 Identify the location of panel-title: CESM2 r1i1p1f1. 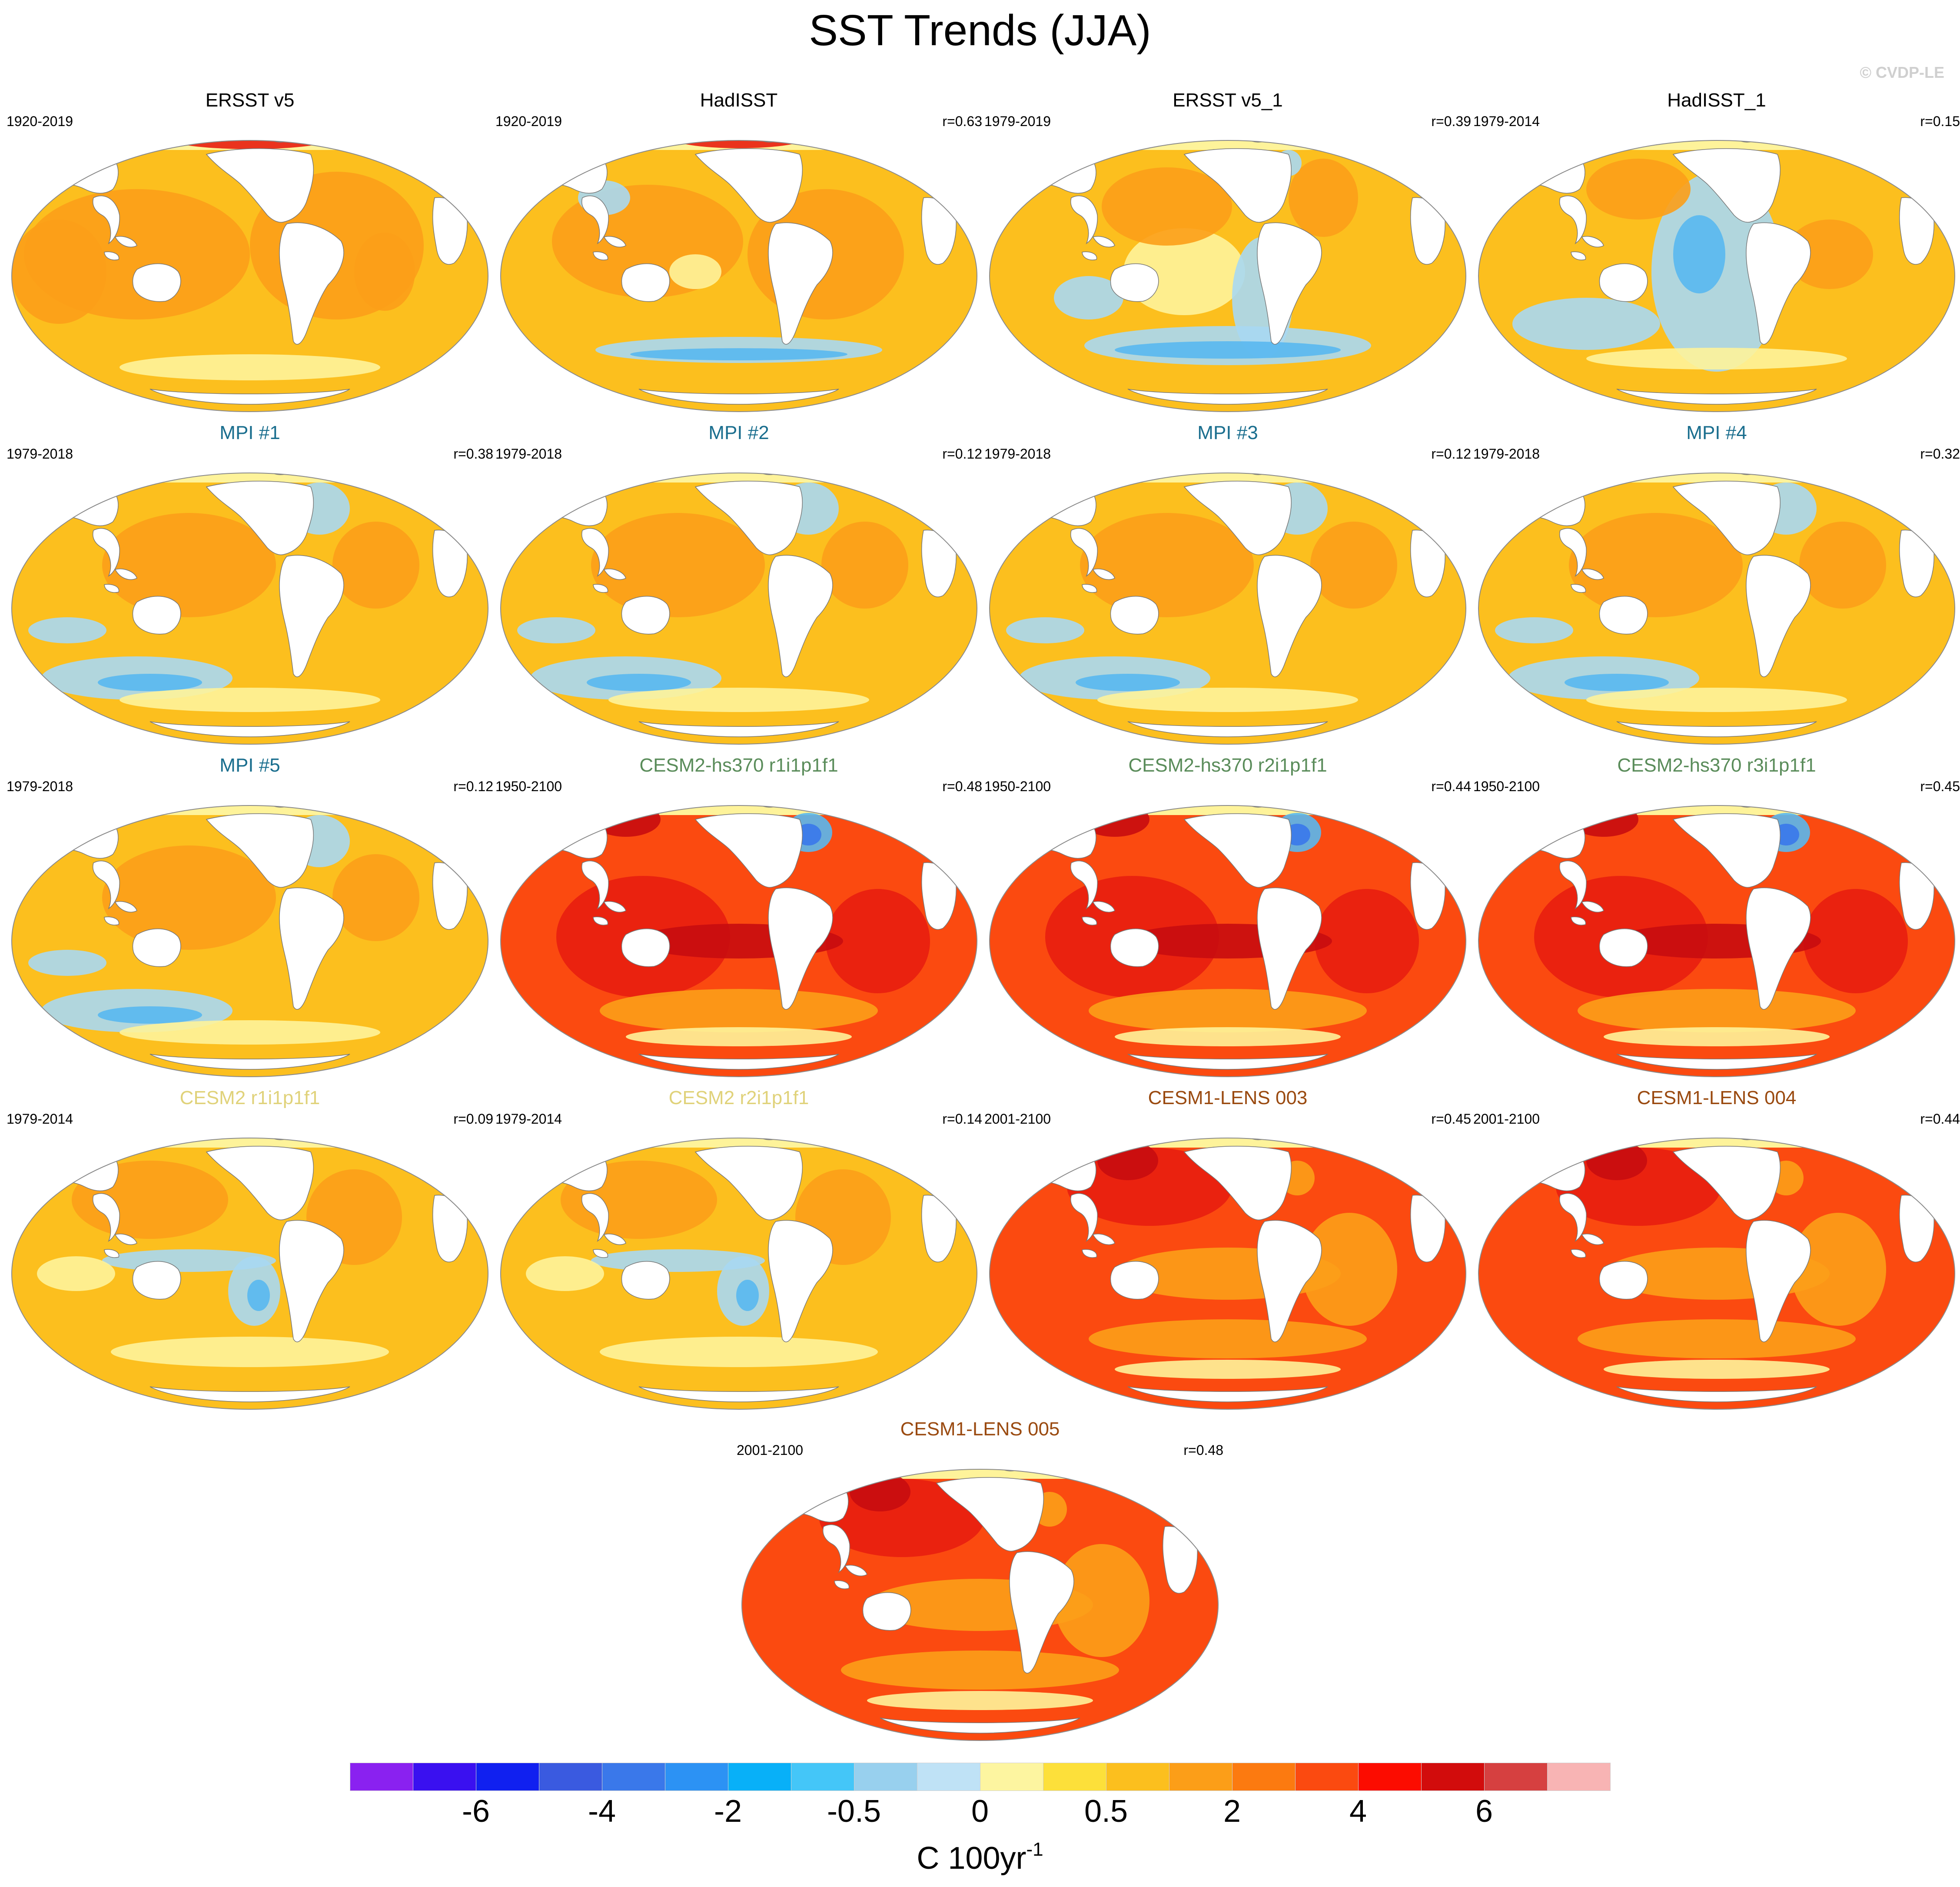
(249, 1097).